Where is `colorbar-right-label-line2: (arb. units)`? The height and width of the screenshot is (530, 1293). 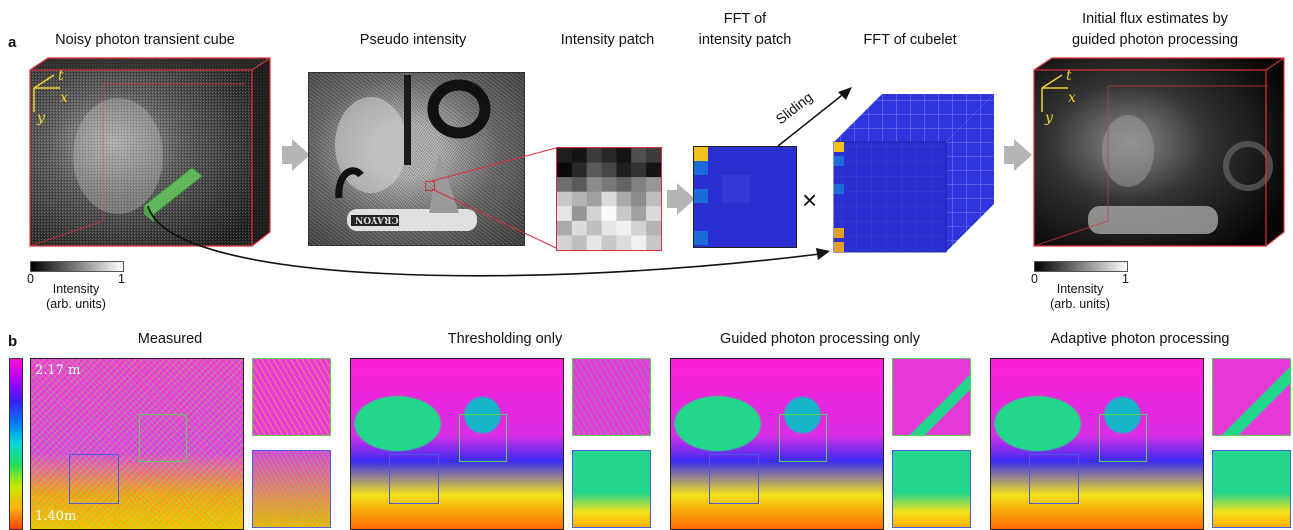
colorbar-right-label-line2: (arb. units) is located at coordinates (1080, 304).